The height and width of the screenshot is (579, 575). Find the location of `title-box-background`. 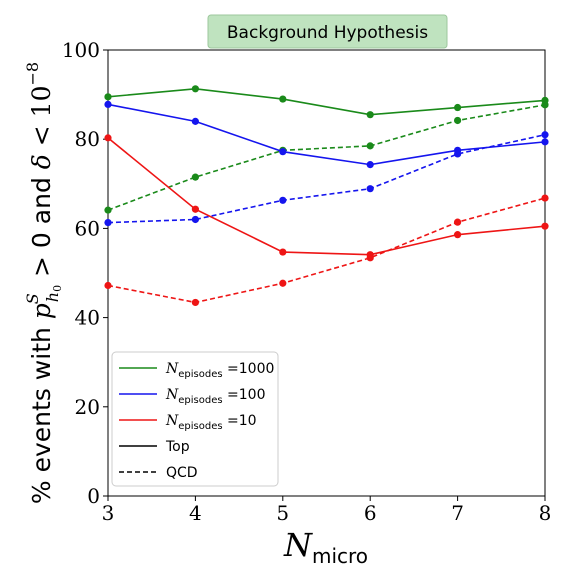

title-box-background is located at coordinates (327, 31).